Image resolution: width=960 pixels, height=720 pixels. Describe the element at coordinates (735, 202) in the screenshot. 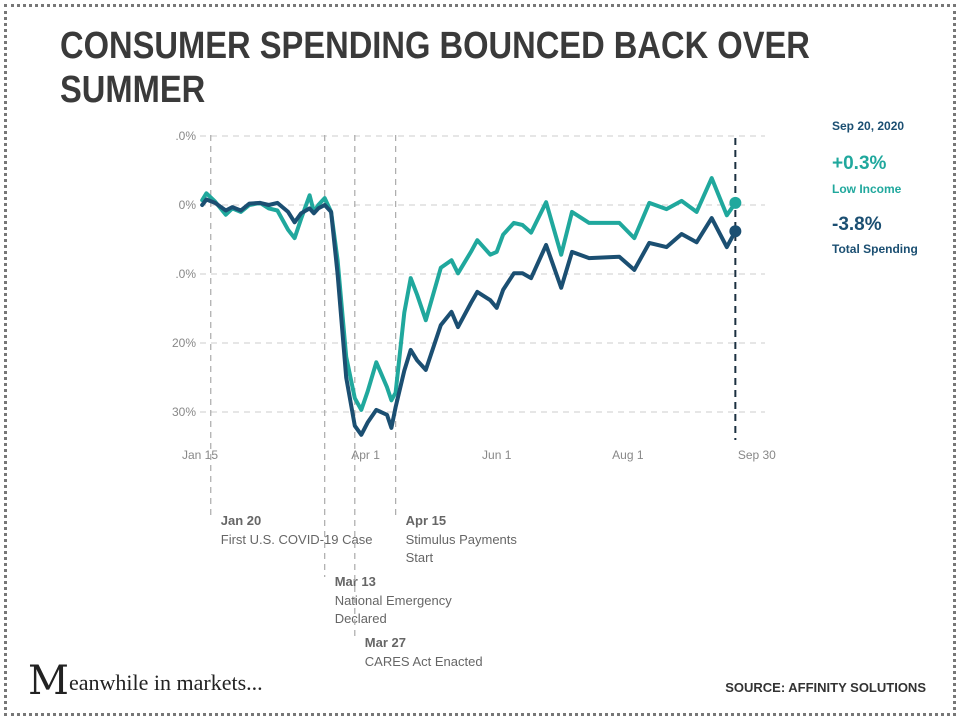

I see `low-income-dot` at that location.